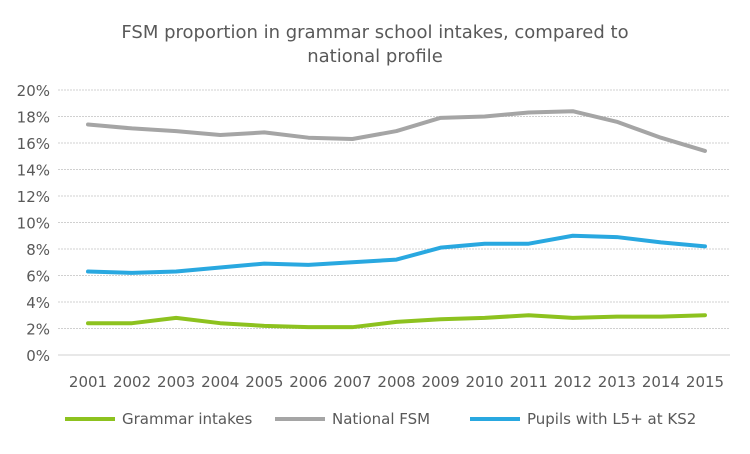 The height and width of the screenshot is (454, 750). I want to click on y-tick-label: 8%, so click(38, 250).